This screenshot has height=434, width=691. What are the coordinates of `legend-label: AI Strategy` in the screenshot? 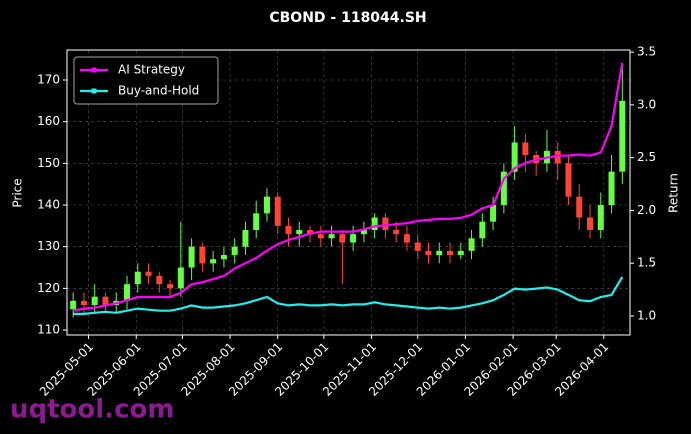 It's located at (151, 70).